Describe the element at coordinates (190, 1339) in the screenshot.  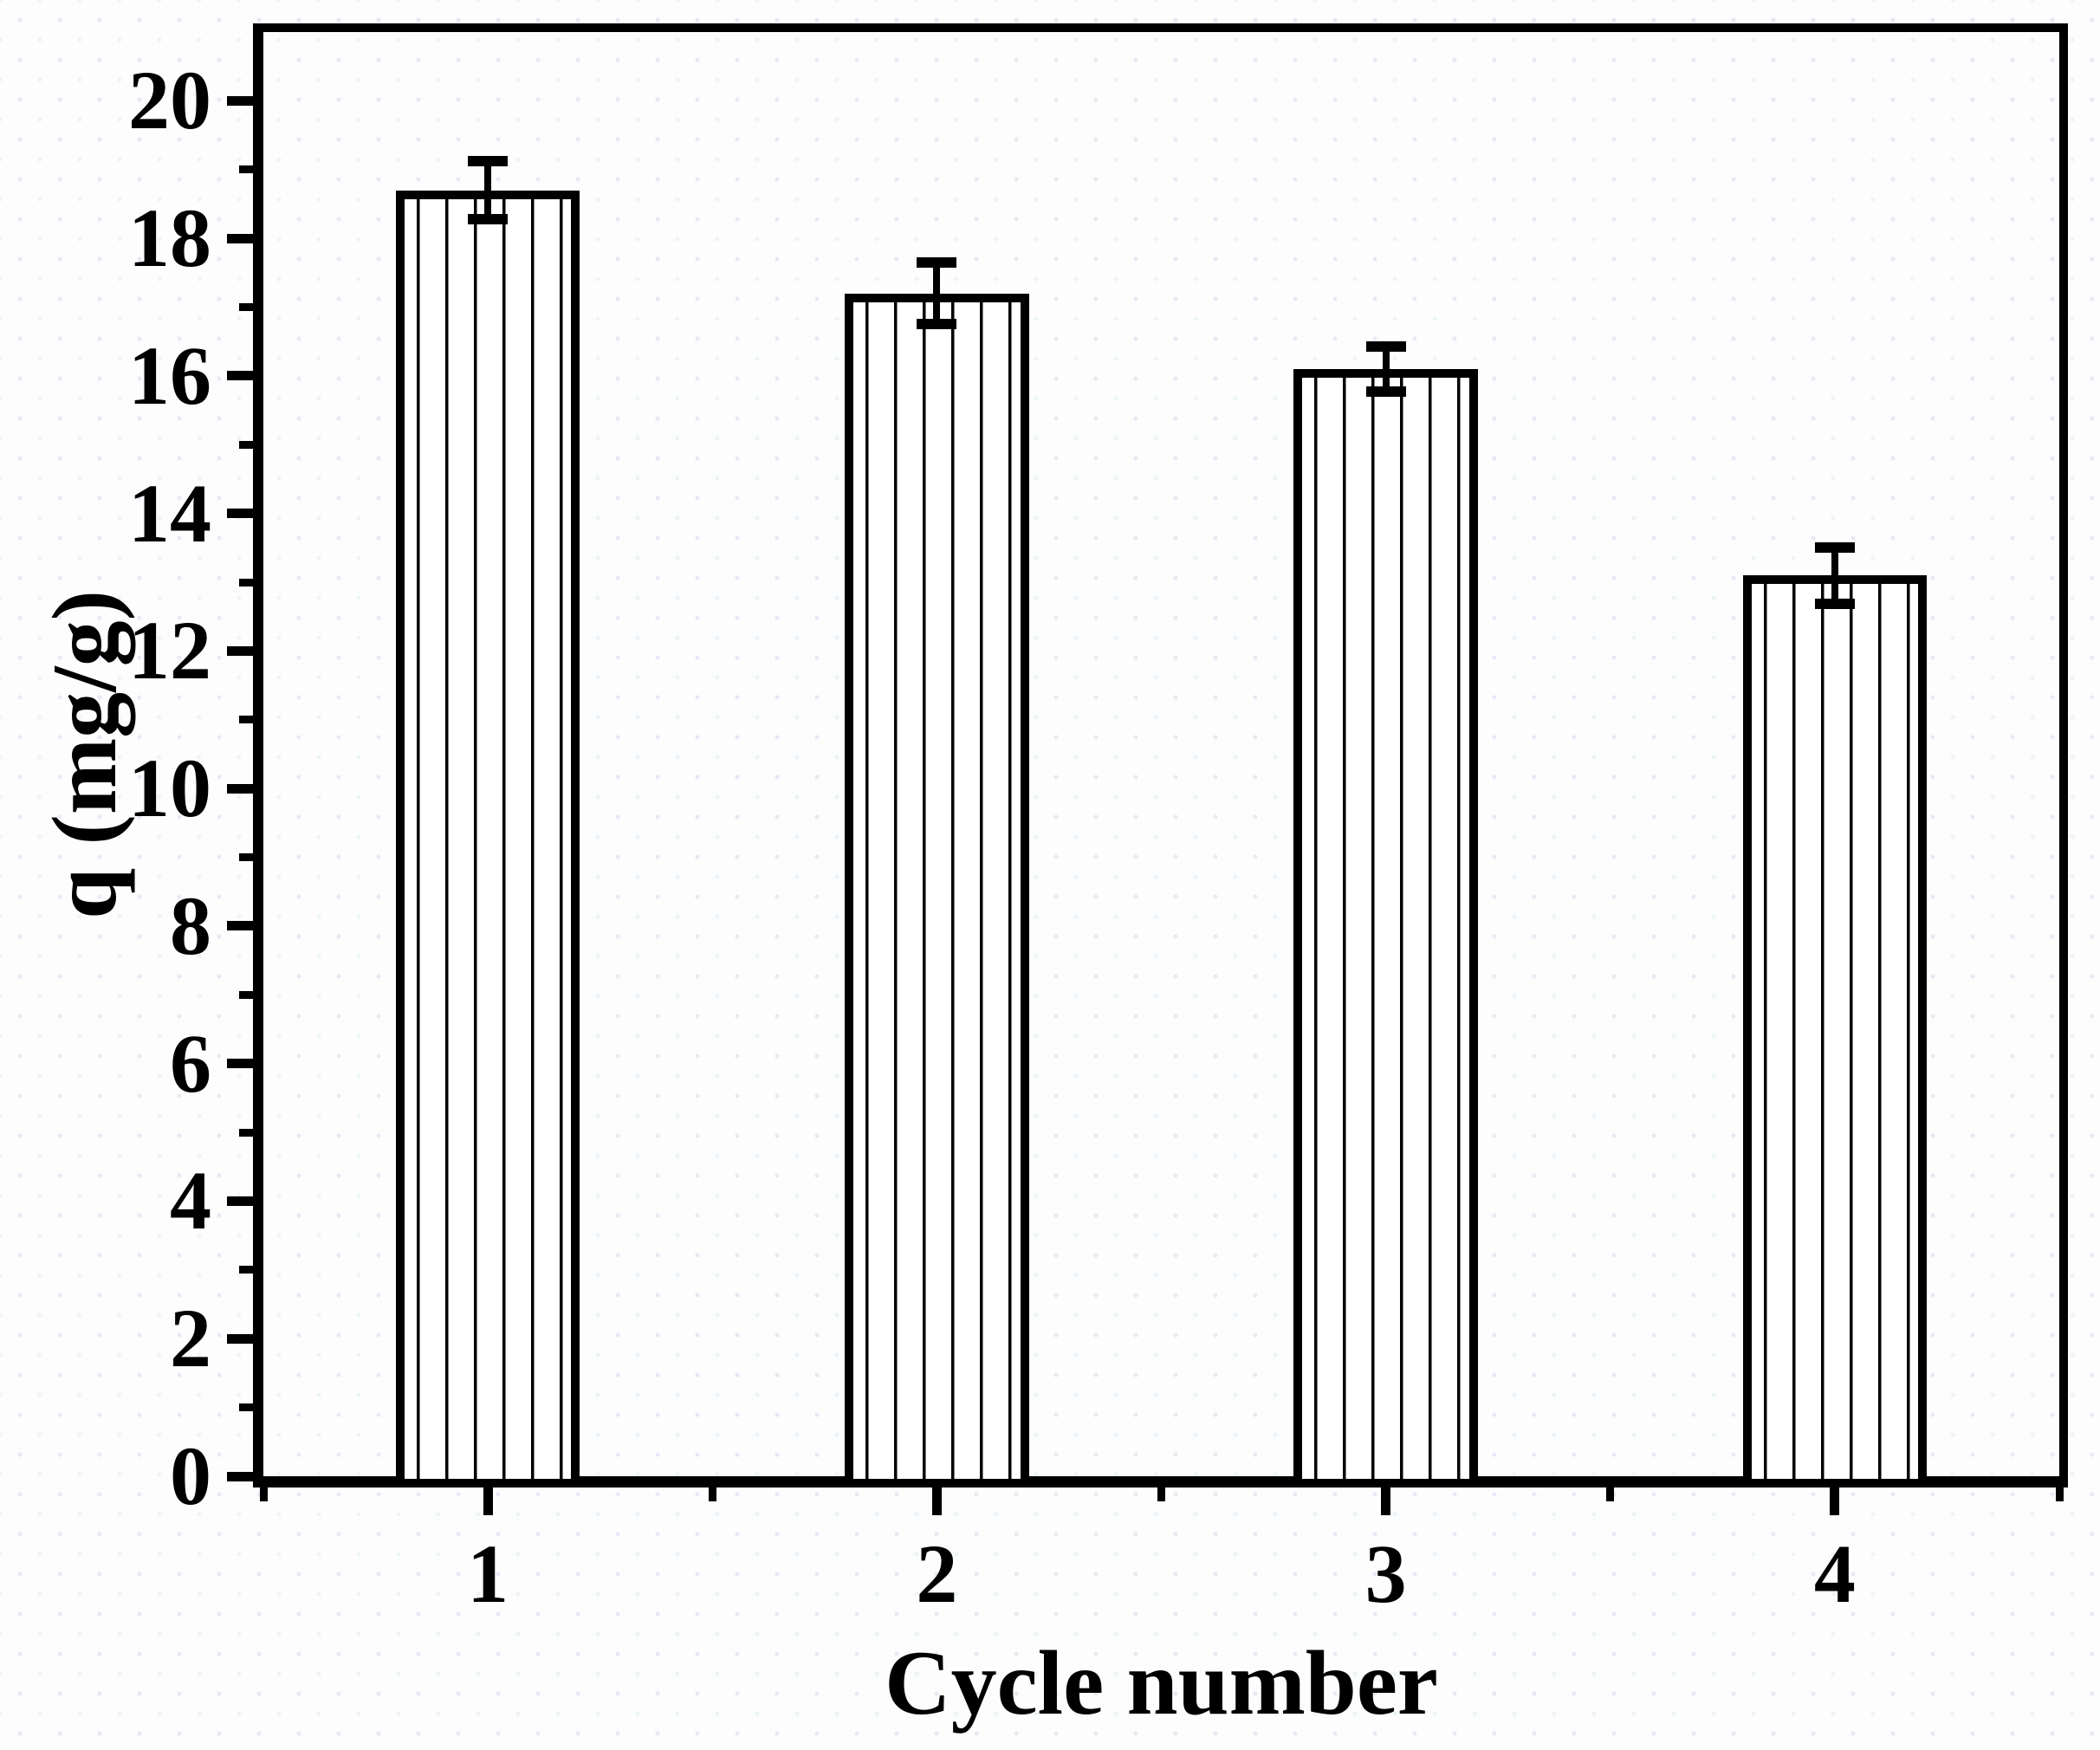
I see `y-tick-label: 2` at that location.